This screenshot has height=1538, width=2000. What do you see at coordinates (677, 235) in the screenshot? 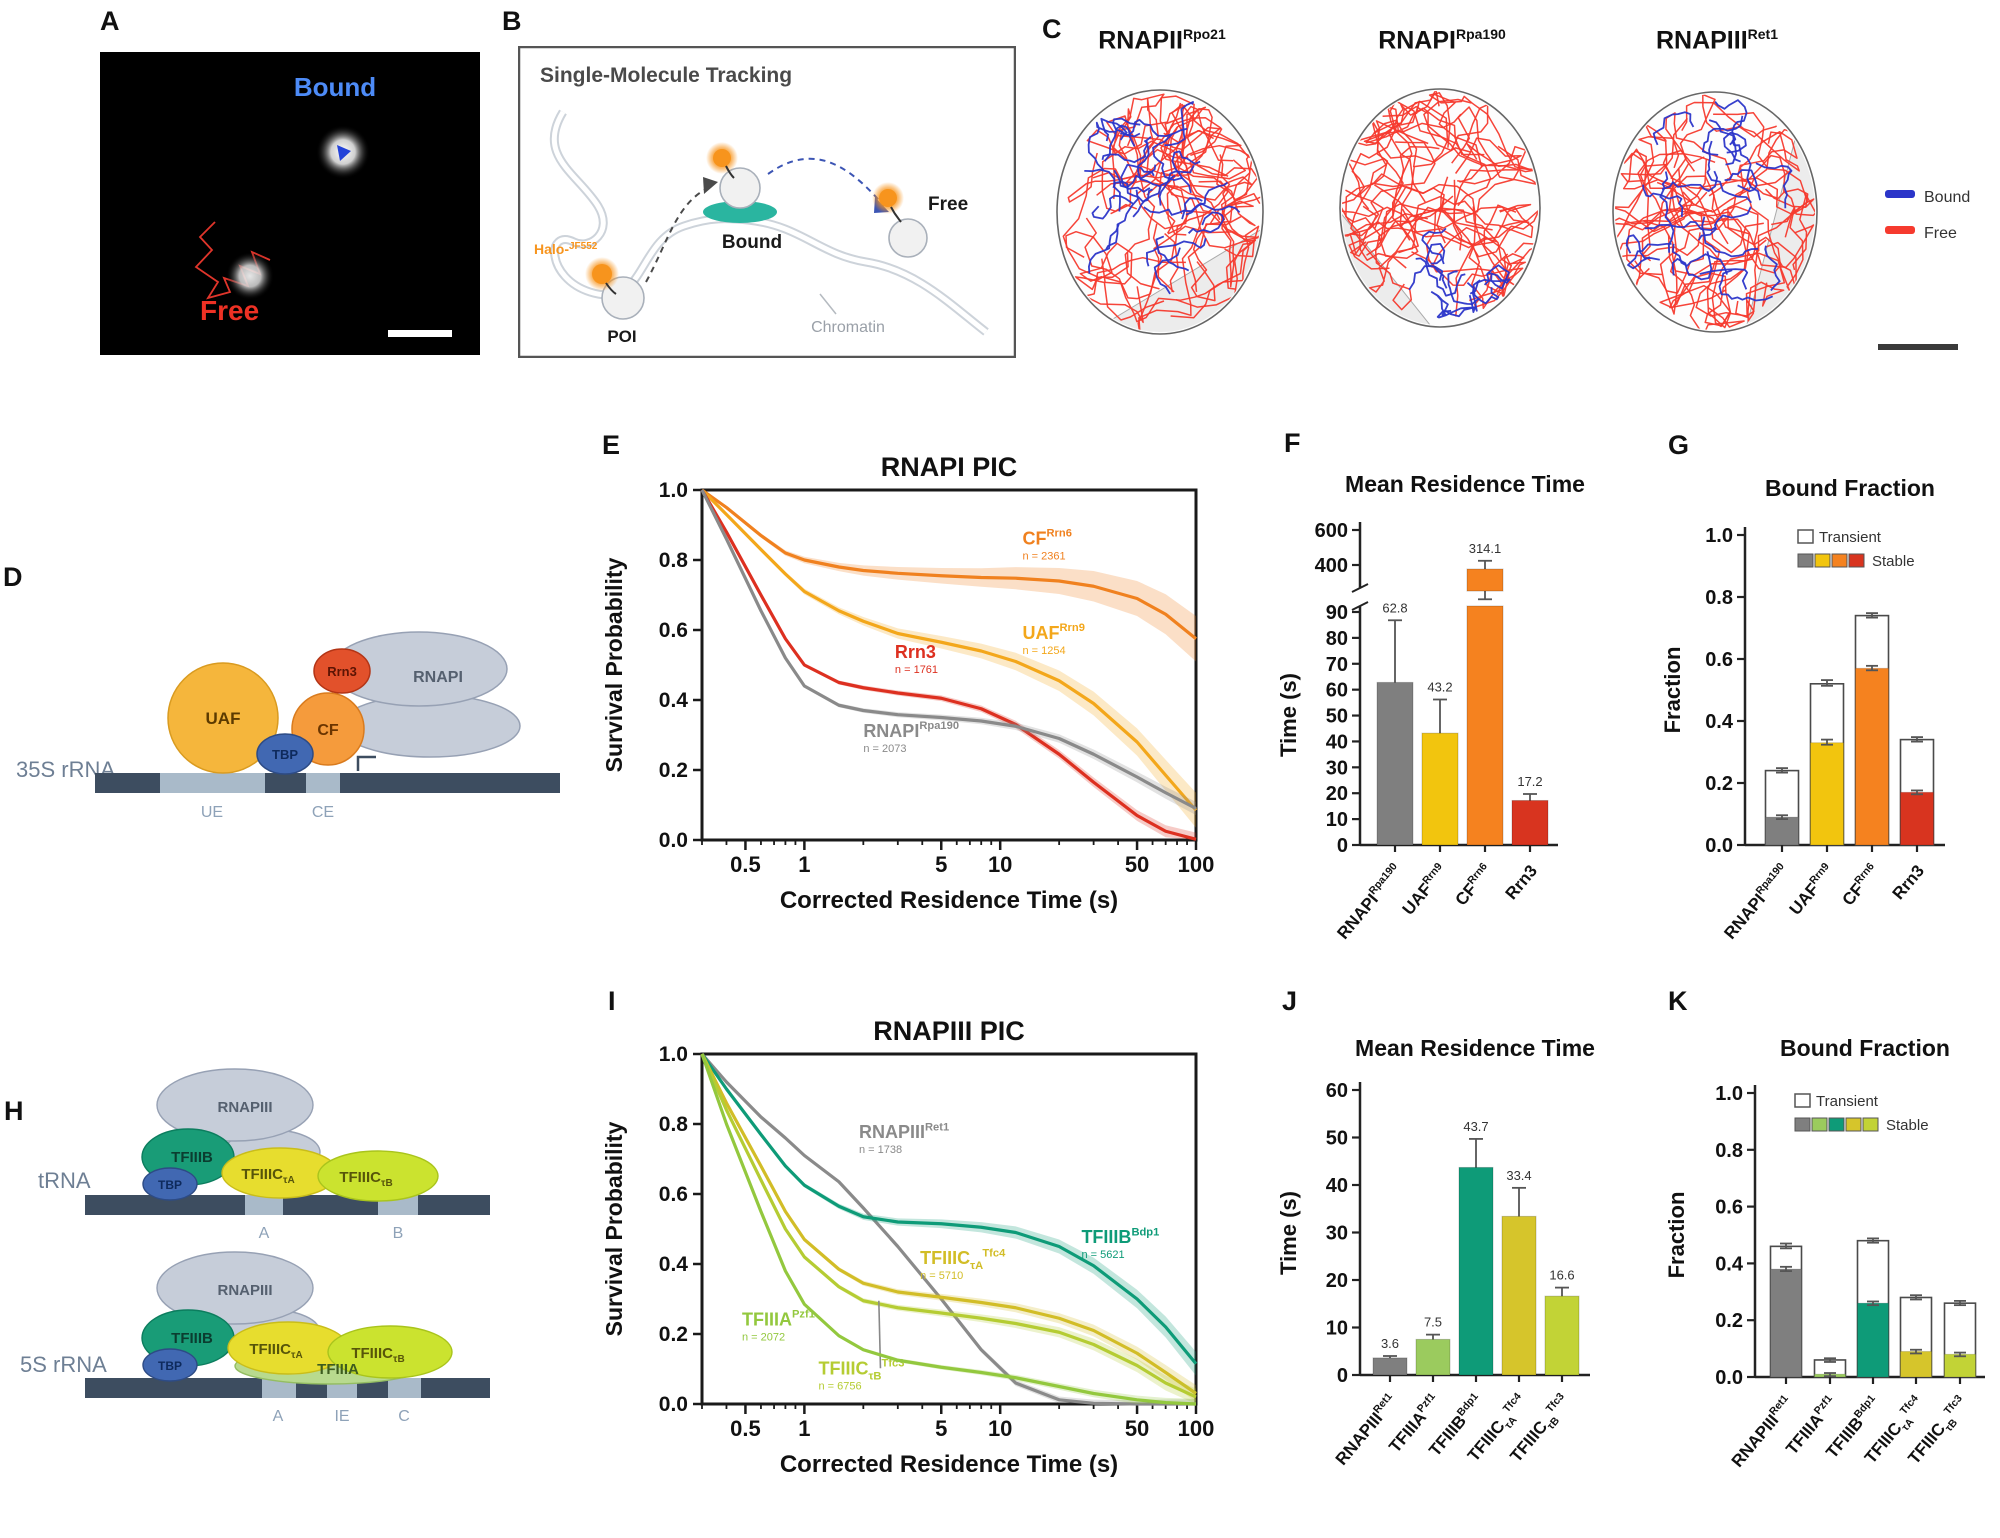
I see `binding-path-arrow` at bounding box center [677, 235].